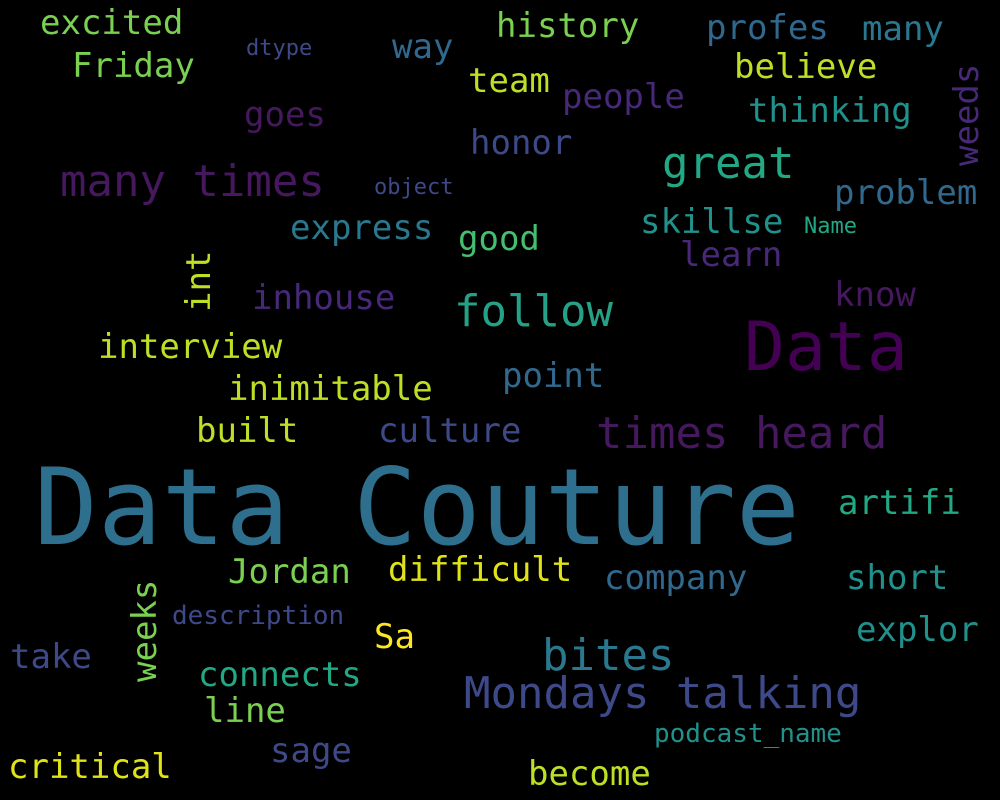 Image resolution: width=1000 pixels, height=800 pixels. What do you see at coordinates (553, 376) in the screenshot?
I see `word-point: point` at bounding box center [553, 376].